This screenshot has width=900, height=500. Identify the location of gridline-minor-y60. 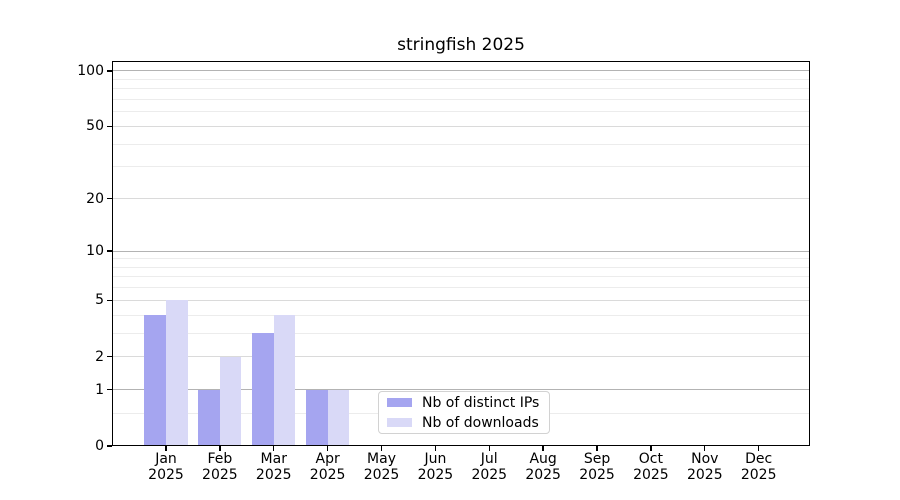
(461, 112).